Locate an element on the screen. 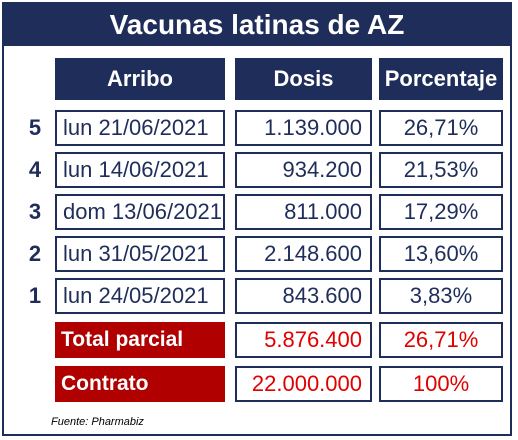 The width and height of the screenshot is (518, 440). table-row: 3 dom 13/06/2021 811.000 17,29% is located at coordinates (257, 212).